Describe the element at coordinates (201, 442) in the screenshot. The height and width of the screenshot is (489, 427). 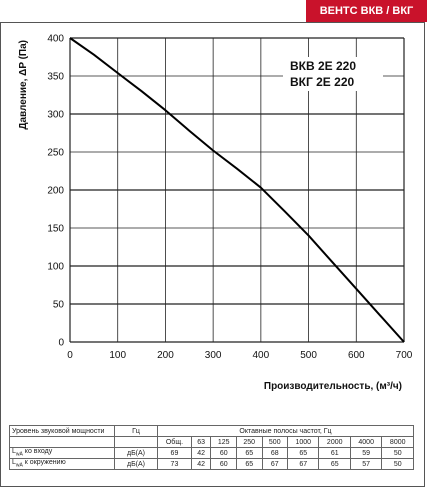
I see `noise-col-header: 63` at that location.